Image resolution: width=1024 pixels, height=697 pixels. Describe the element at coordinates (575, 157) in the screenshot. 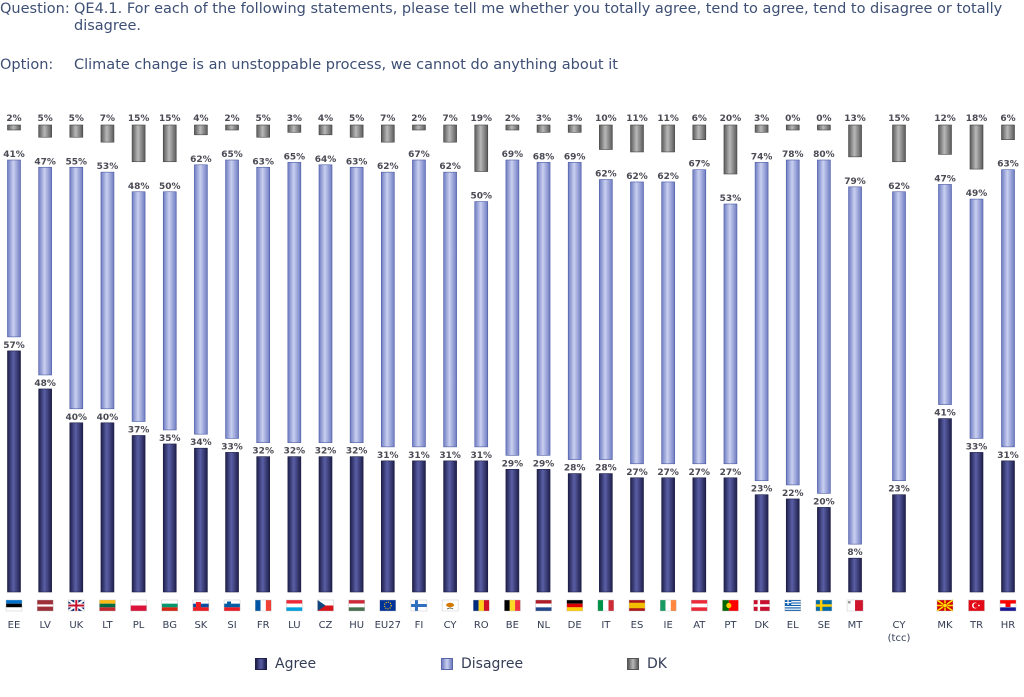

I see `disagree-value-label: 69%` at that location.